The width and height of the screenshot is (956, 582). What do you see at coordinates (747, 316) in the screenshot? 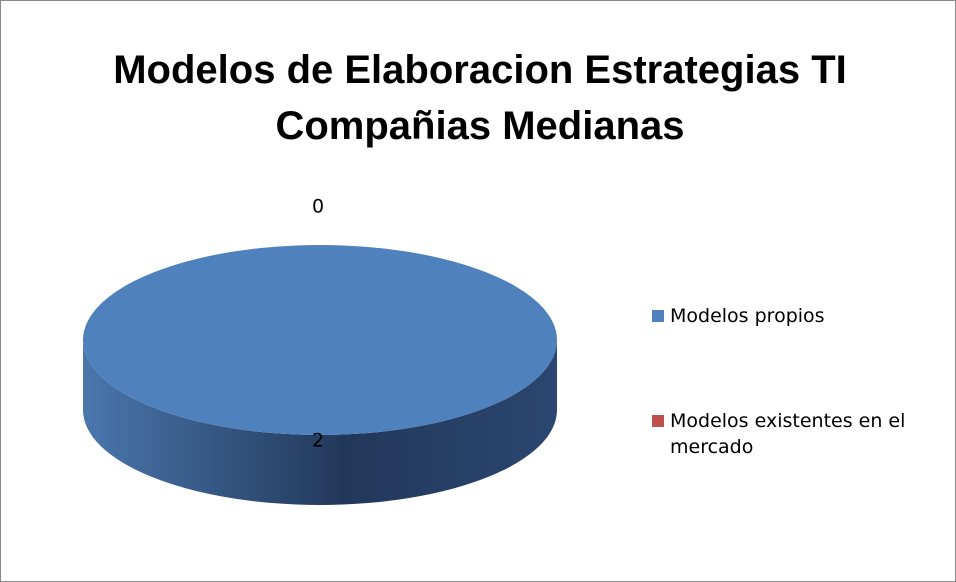
I see `legend-label: Modelos propios` at bounding box center [747, 316].